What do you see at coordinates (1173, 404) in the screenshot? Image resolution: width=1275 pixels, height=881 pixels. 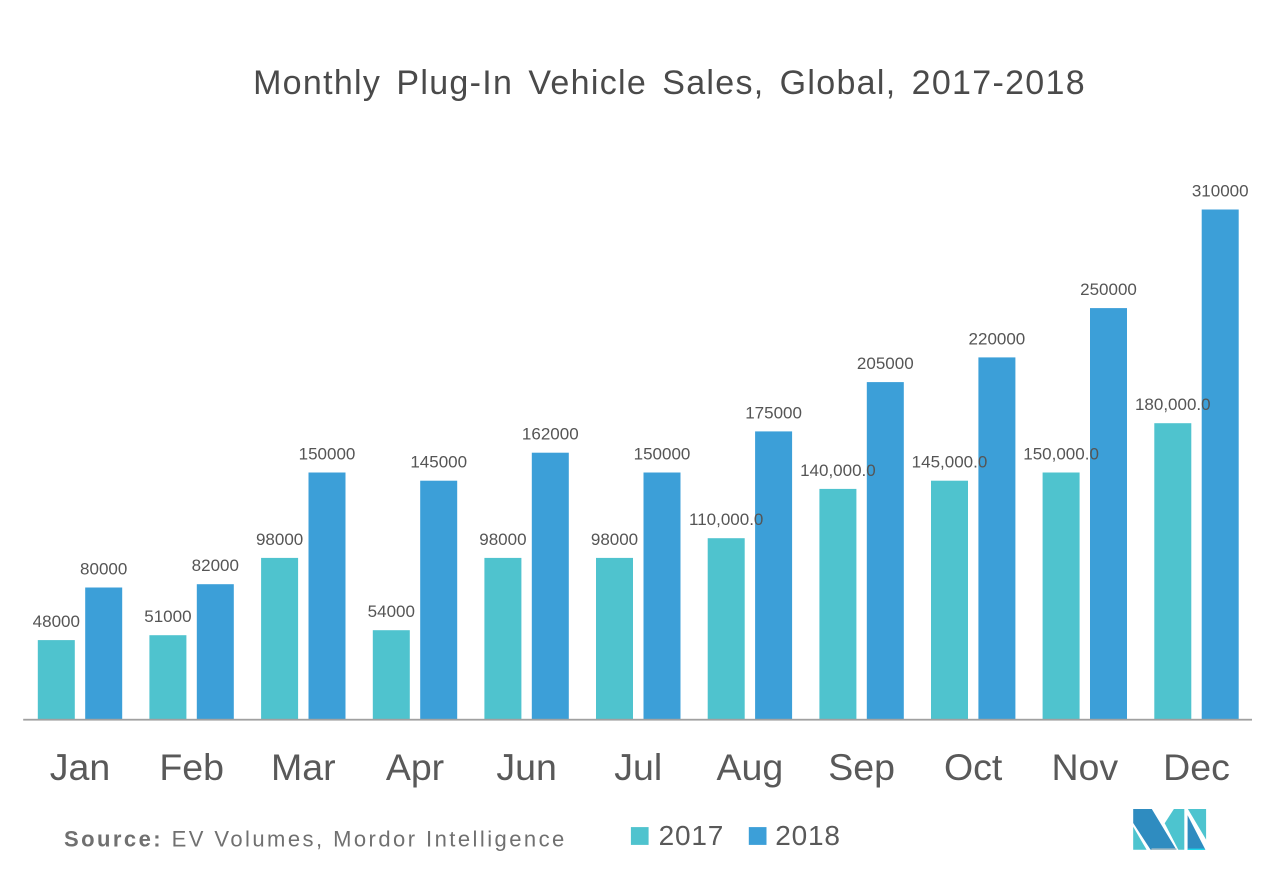 I see `svg-text: 180,000.0` at bounding box center [1173, 404].